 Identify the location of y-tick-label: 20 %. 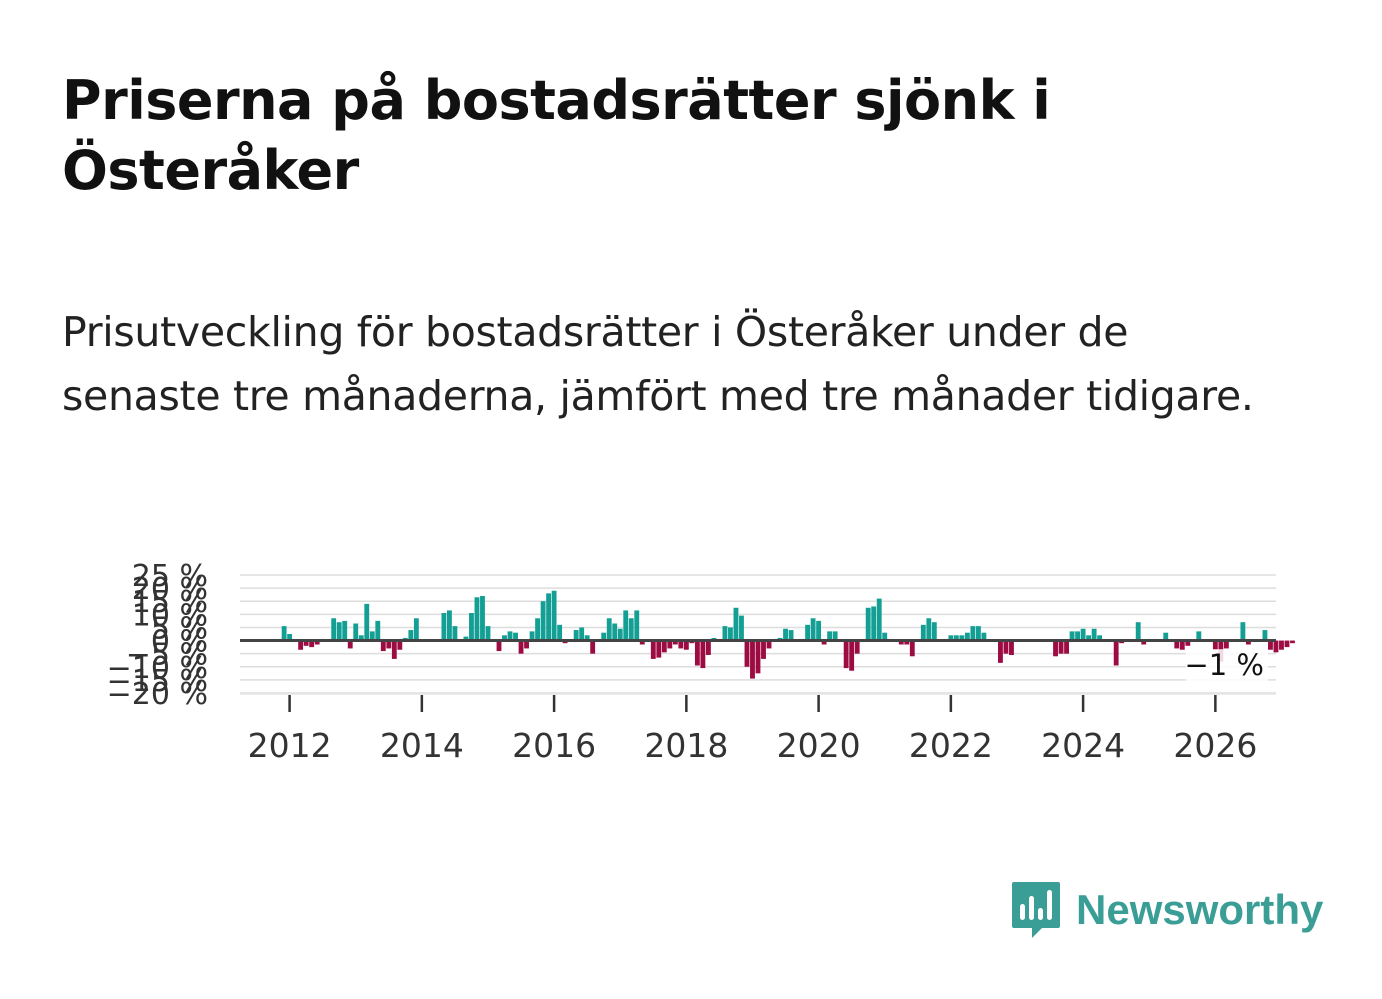
(170, 589).